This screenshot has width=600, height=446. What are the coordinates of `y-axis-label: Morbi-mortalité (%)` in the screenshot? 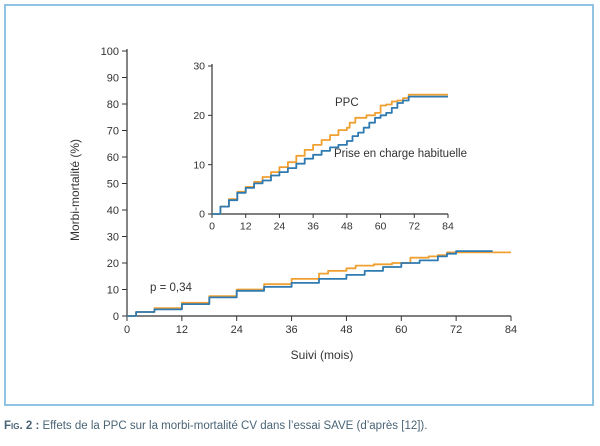 It's located at (75, 190).